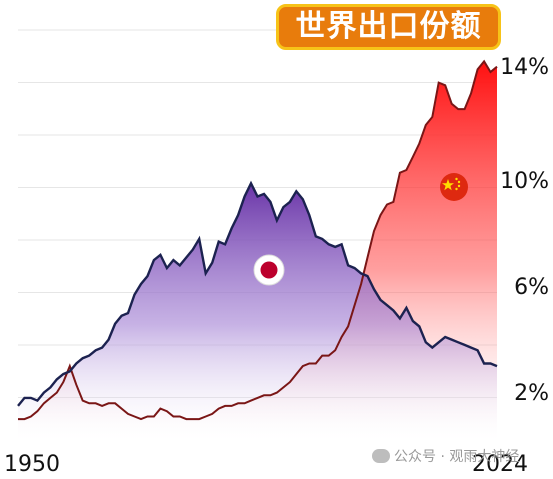 The height and width of the screenshot is (479, 553). What do you see at coordinates (457, 457) in the screenshot?
I see `watermark-text: 公众号 · 观雨大神经` at bounding box center [457, 457].